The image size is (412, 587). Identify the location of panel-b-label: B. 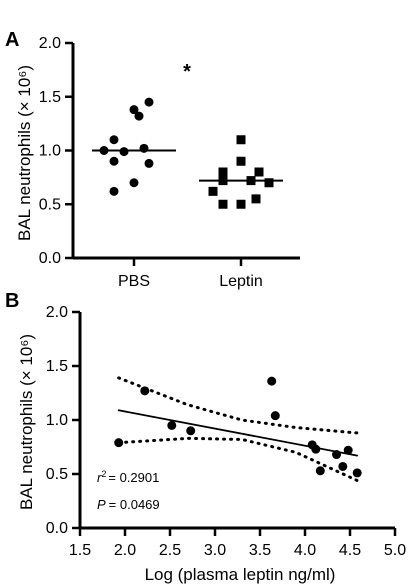
(12, 301).